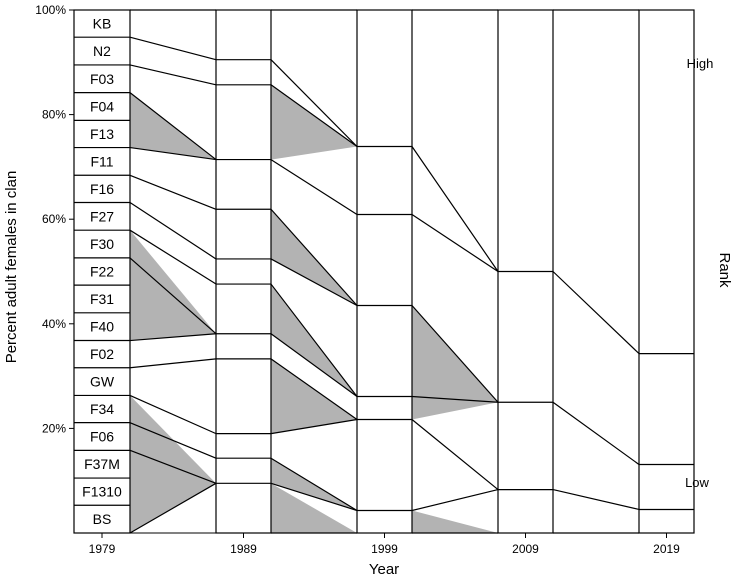 The width and height of the screenshot is (749, 580). I want to click on x-tick-label-1999: 1999, so click(384, 549).